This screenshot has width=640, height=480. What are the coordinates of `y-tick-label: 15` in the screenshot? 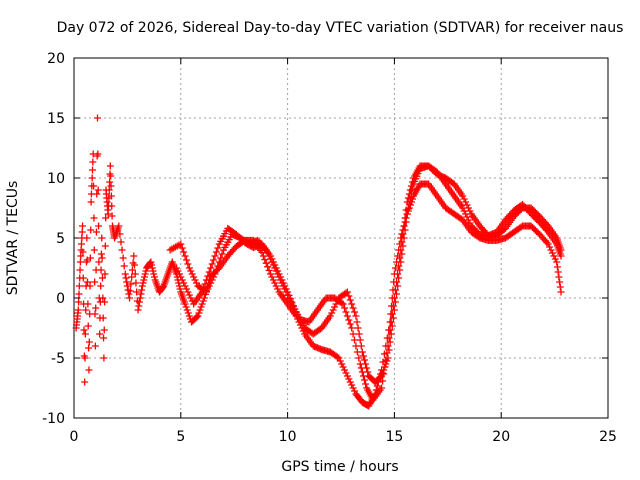 It's located at (56, 119).